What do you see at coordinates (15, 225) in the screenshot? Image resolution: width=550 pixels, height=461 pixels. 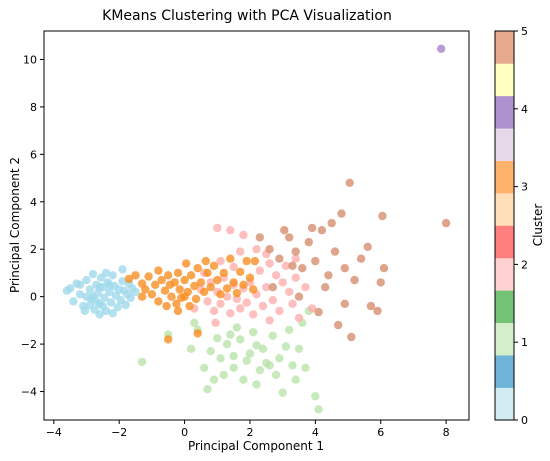 I see `y-axis-label: Principal Component 2` at bounding box center [15, 225].